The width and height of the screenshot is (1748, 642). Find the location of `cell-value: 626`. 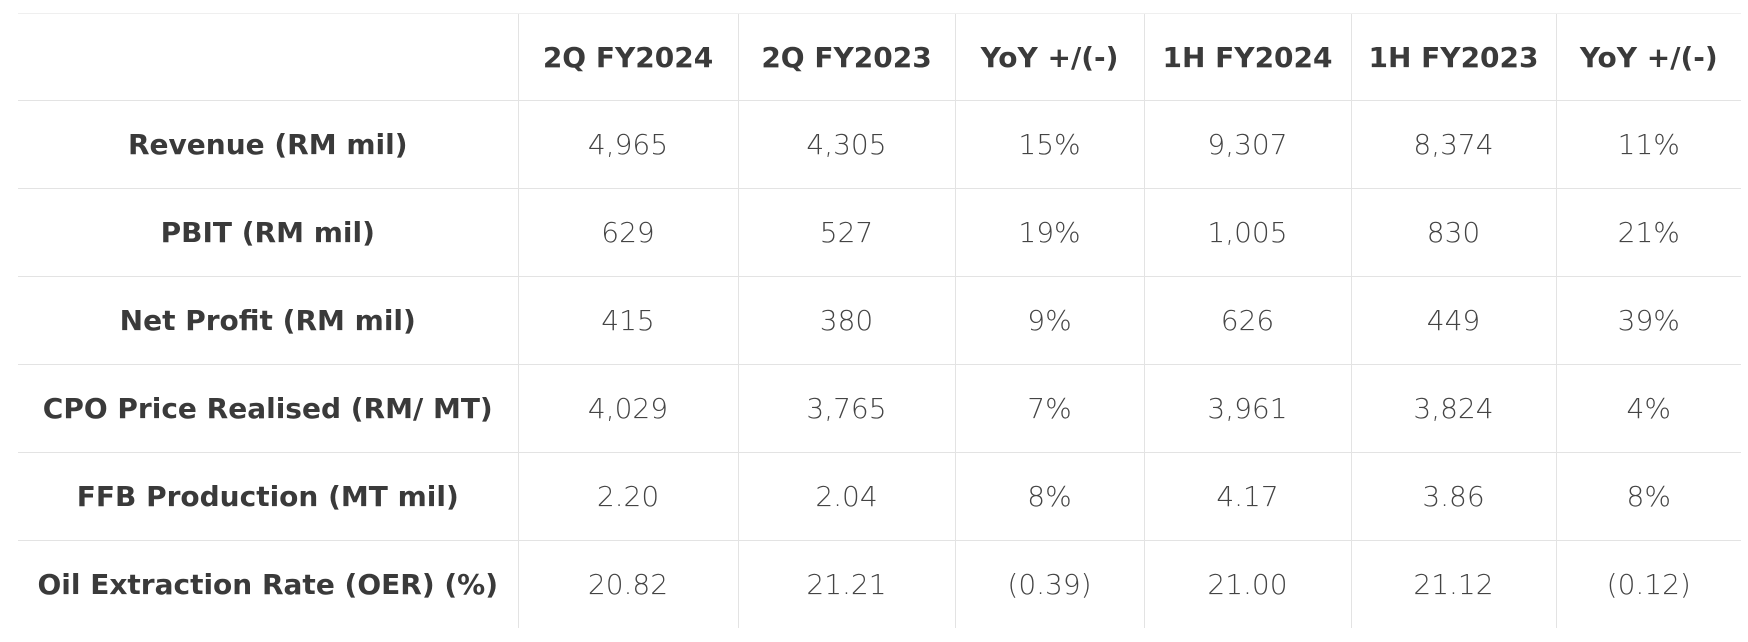

cell-value: 626 is located at coordinates (1247, 320).